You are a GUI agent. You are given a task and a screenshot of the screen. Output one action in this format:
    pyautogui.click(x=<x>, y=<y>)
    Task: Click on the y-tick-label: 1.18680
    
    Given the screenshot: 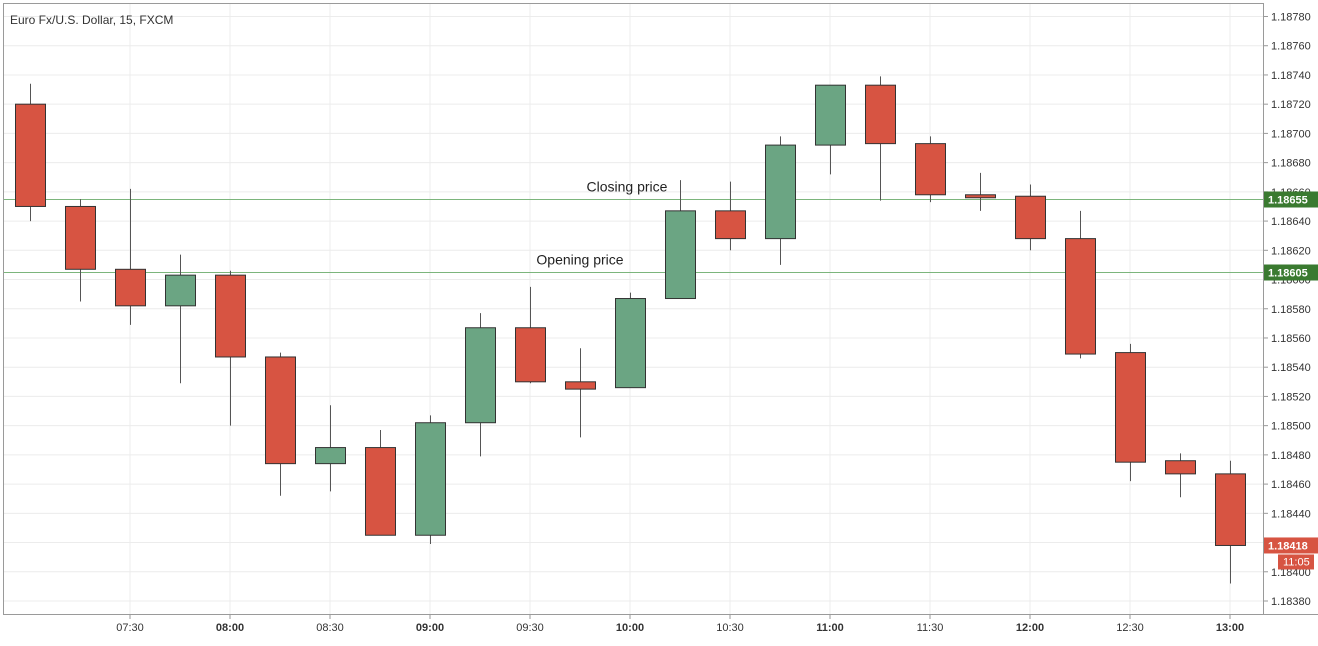 What is the action you would take?
    pyautogui.click(x=1291, y=164)
    